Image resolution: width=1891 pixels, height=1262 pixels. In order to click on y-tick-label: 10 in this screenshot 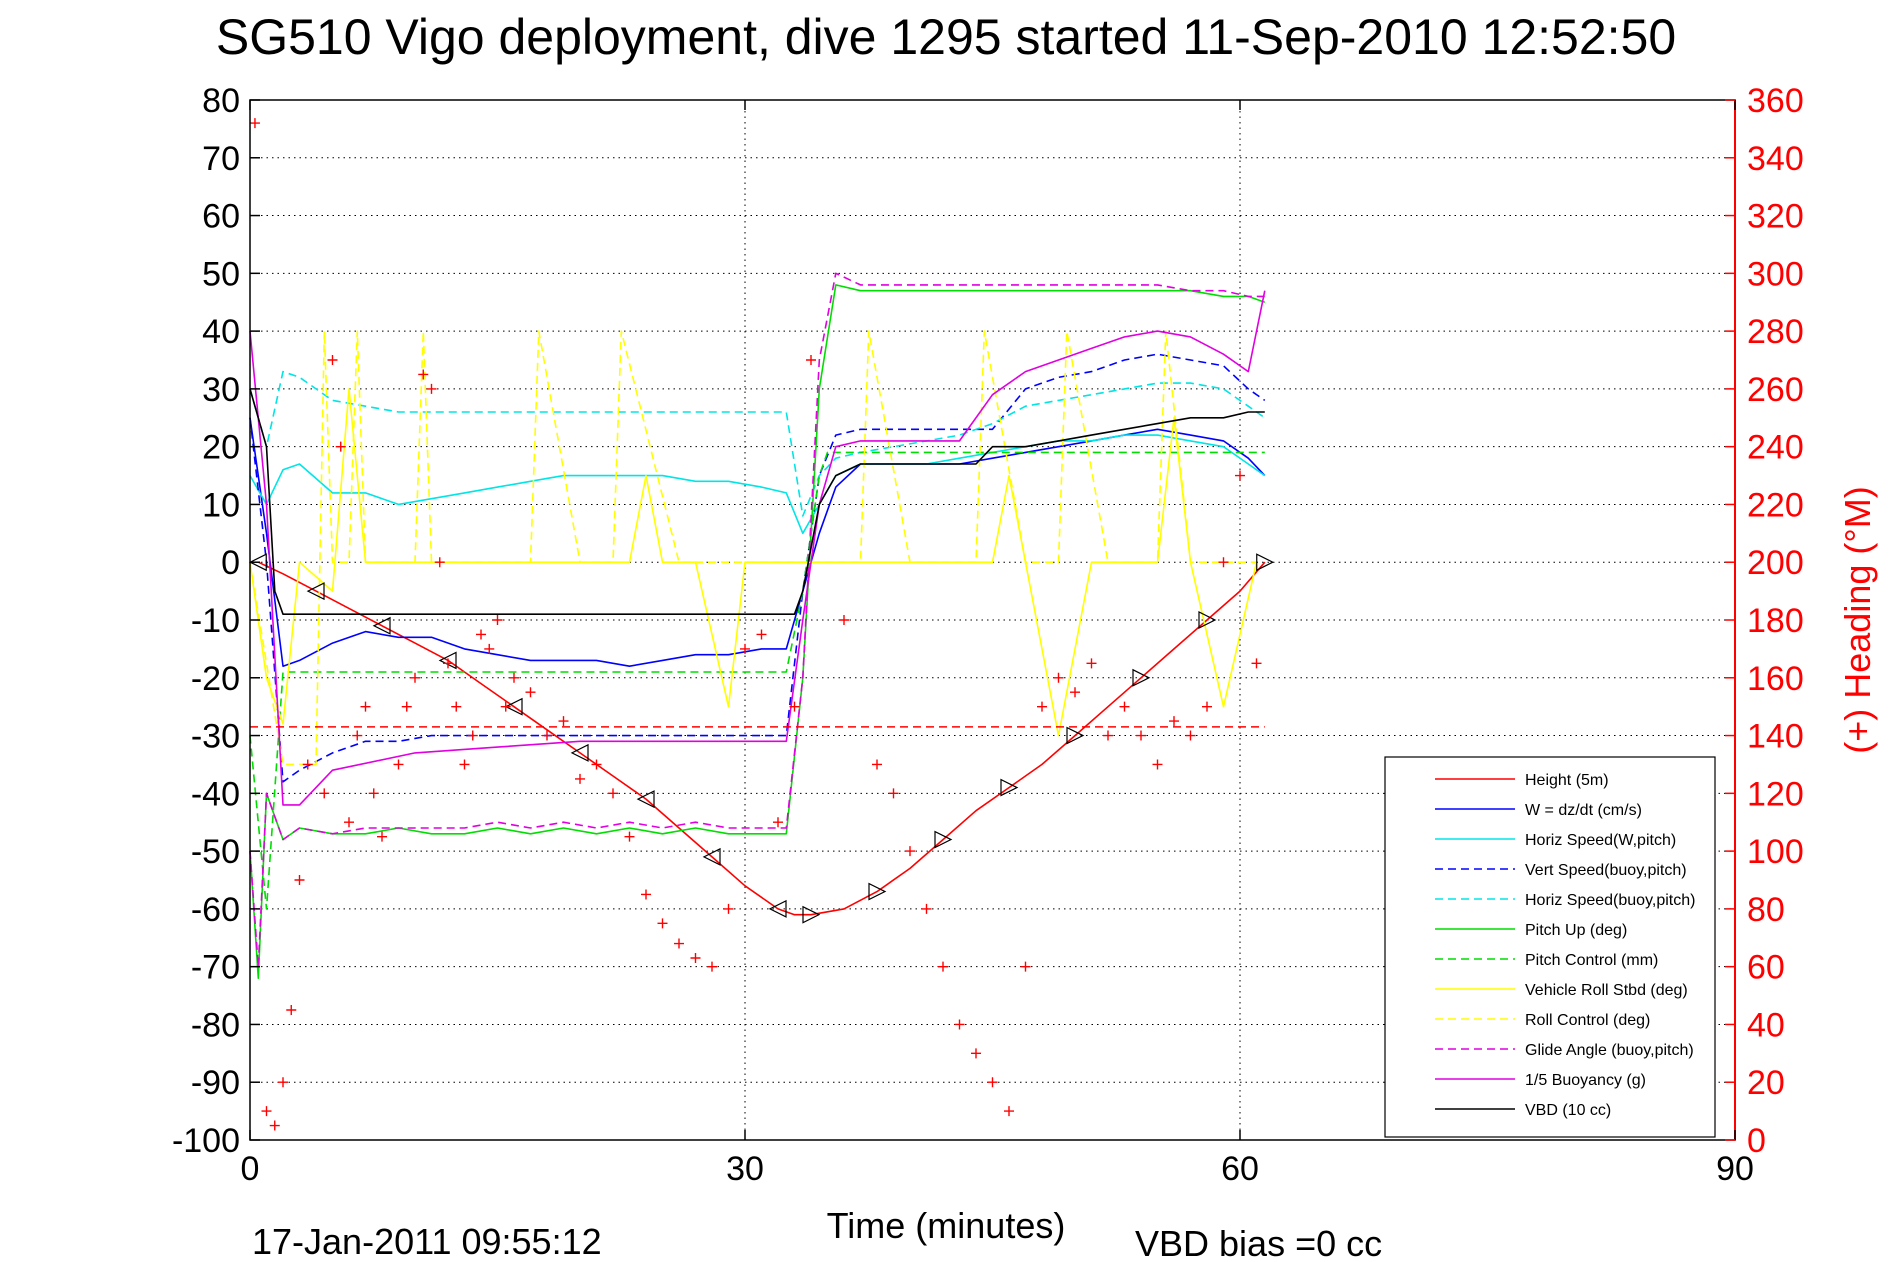, I will do `click(221, 505)`.